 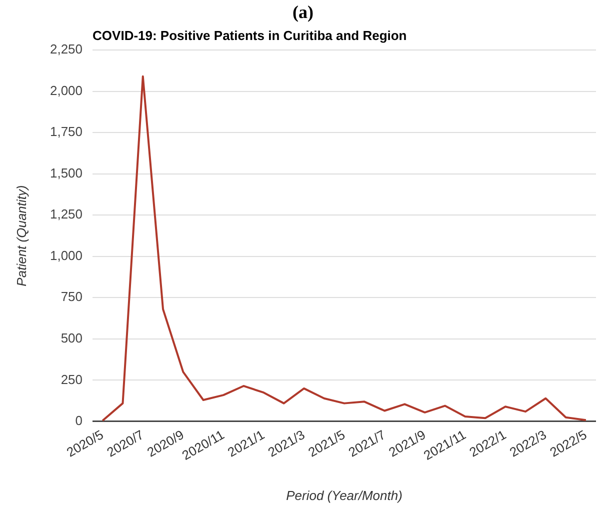 I want to click on y-tick-label: 0, so click(x=79, y=420).